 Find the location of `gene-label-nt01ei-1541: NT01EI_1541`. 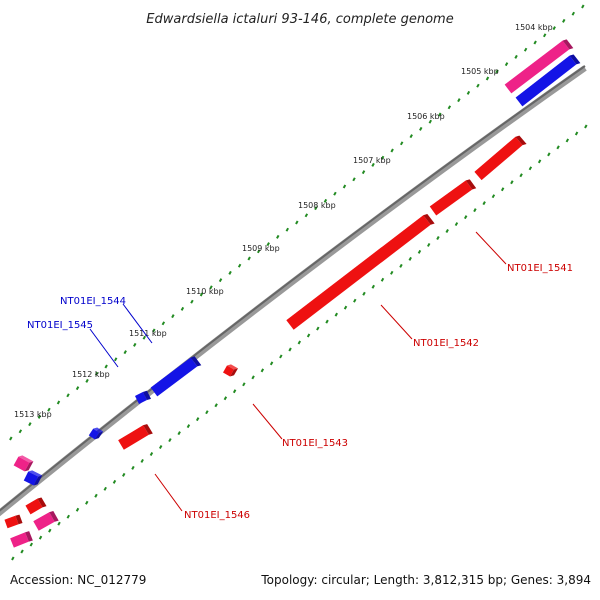

gene-label-nt01ei-1541: NT01EI_1541 is located at coordinates (540, 268).